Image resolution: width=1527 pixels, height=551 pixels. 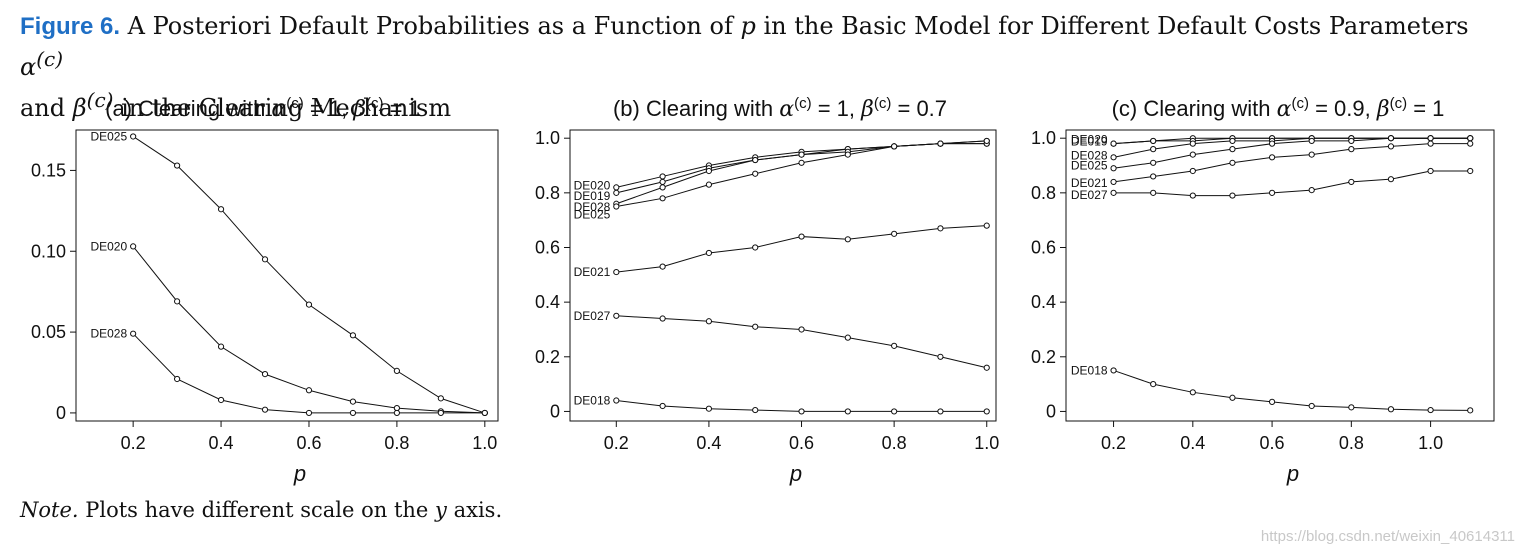 I want to click on figure-label: Figure 6., so click(x=70, y=26).